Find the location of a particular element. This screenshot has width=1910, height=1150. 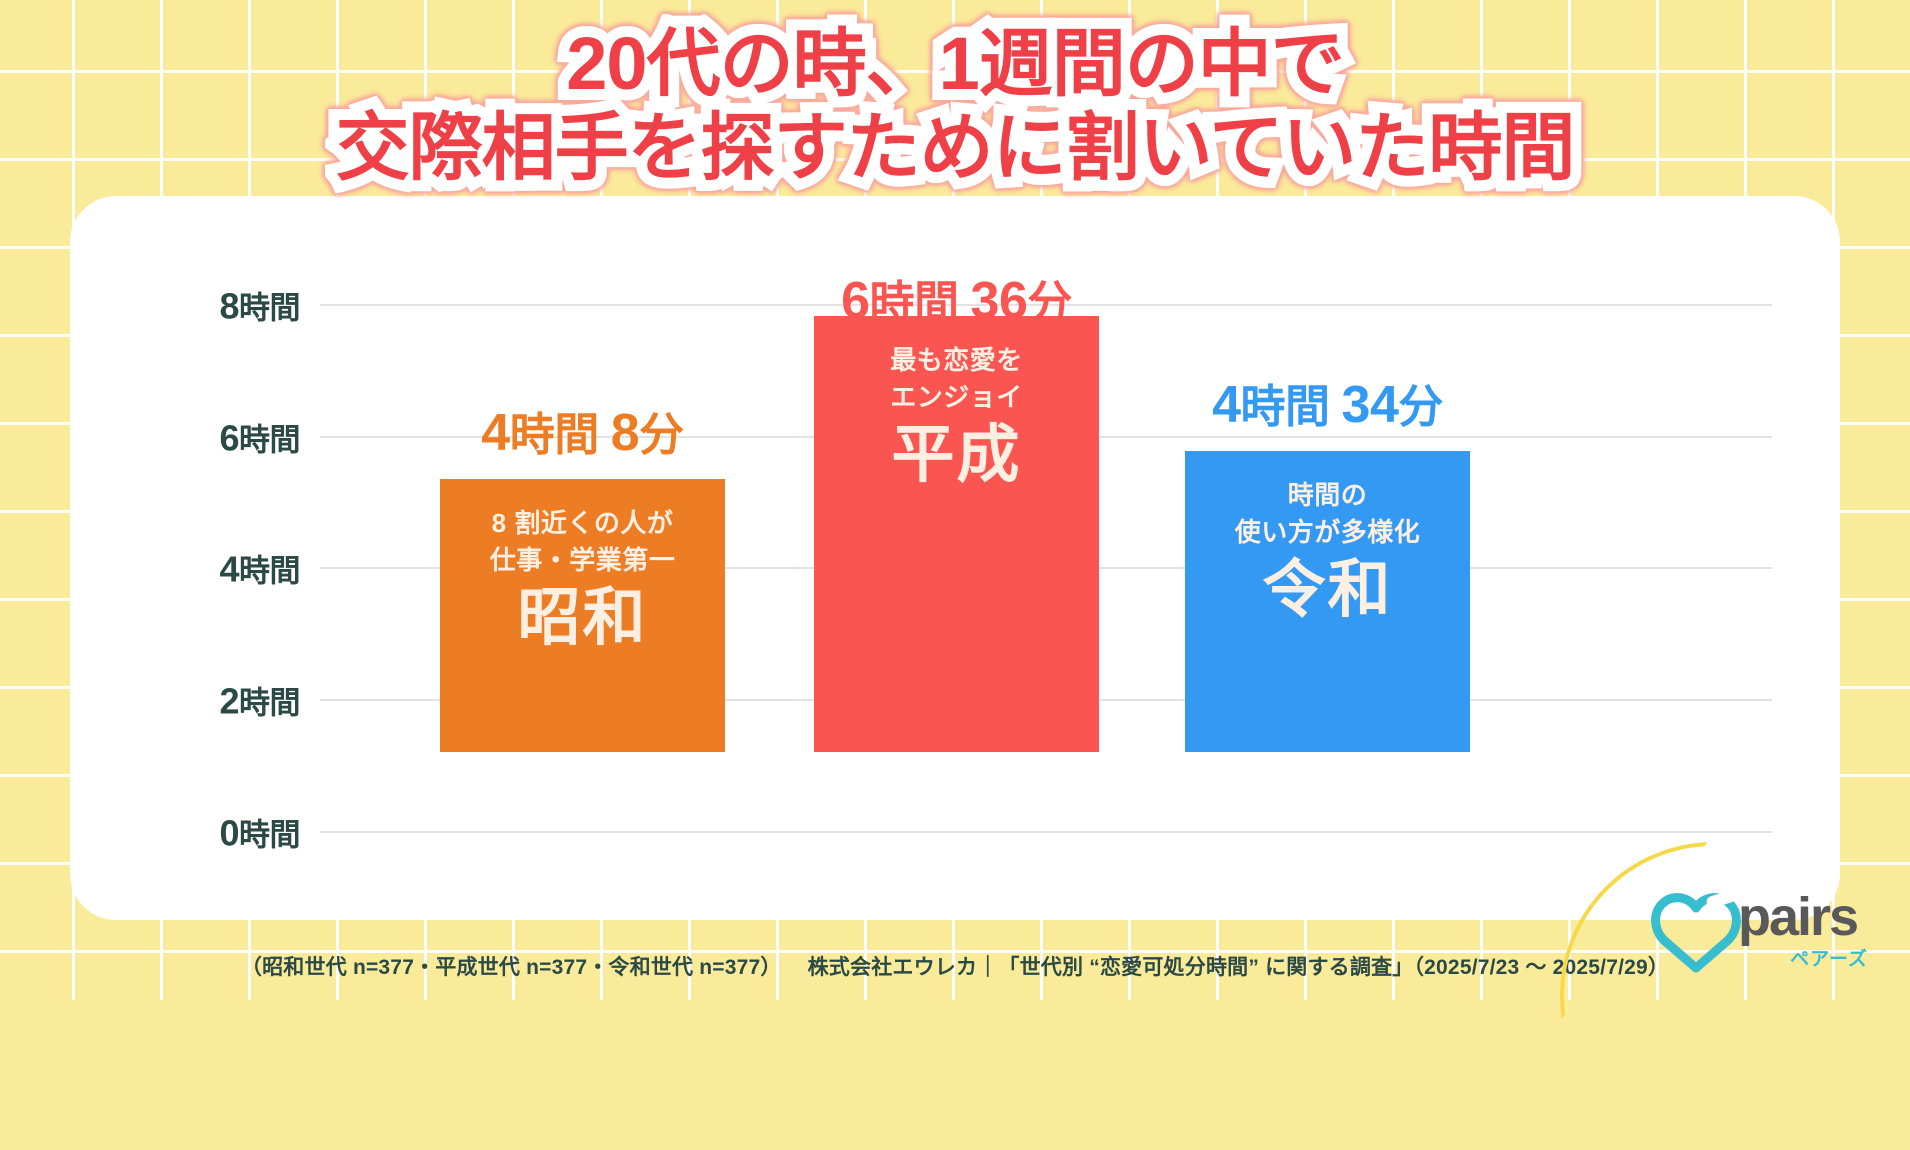

bar-era-showa: 昭和 is located at coordinates (582, 617).